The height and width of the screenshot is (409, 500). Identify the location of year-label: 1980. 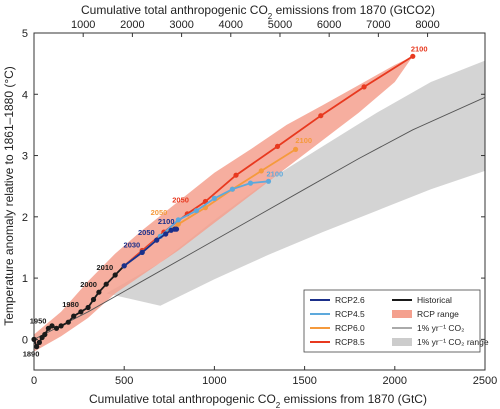
(70, 304).